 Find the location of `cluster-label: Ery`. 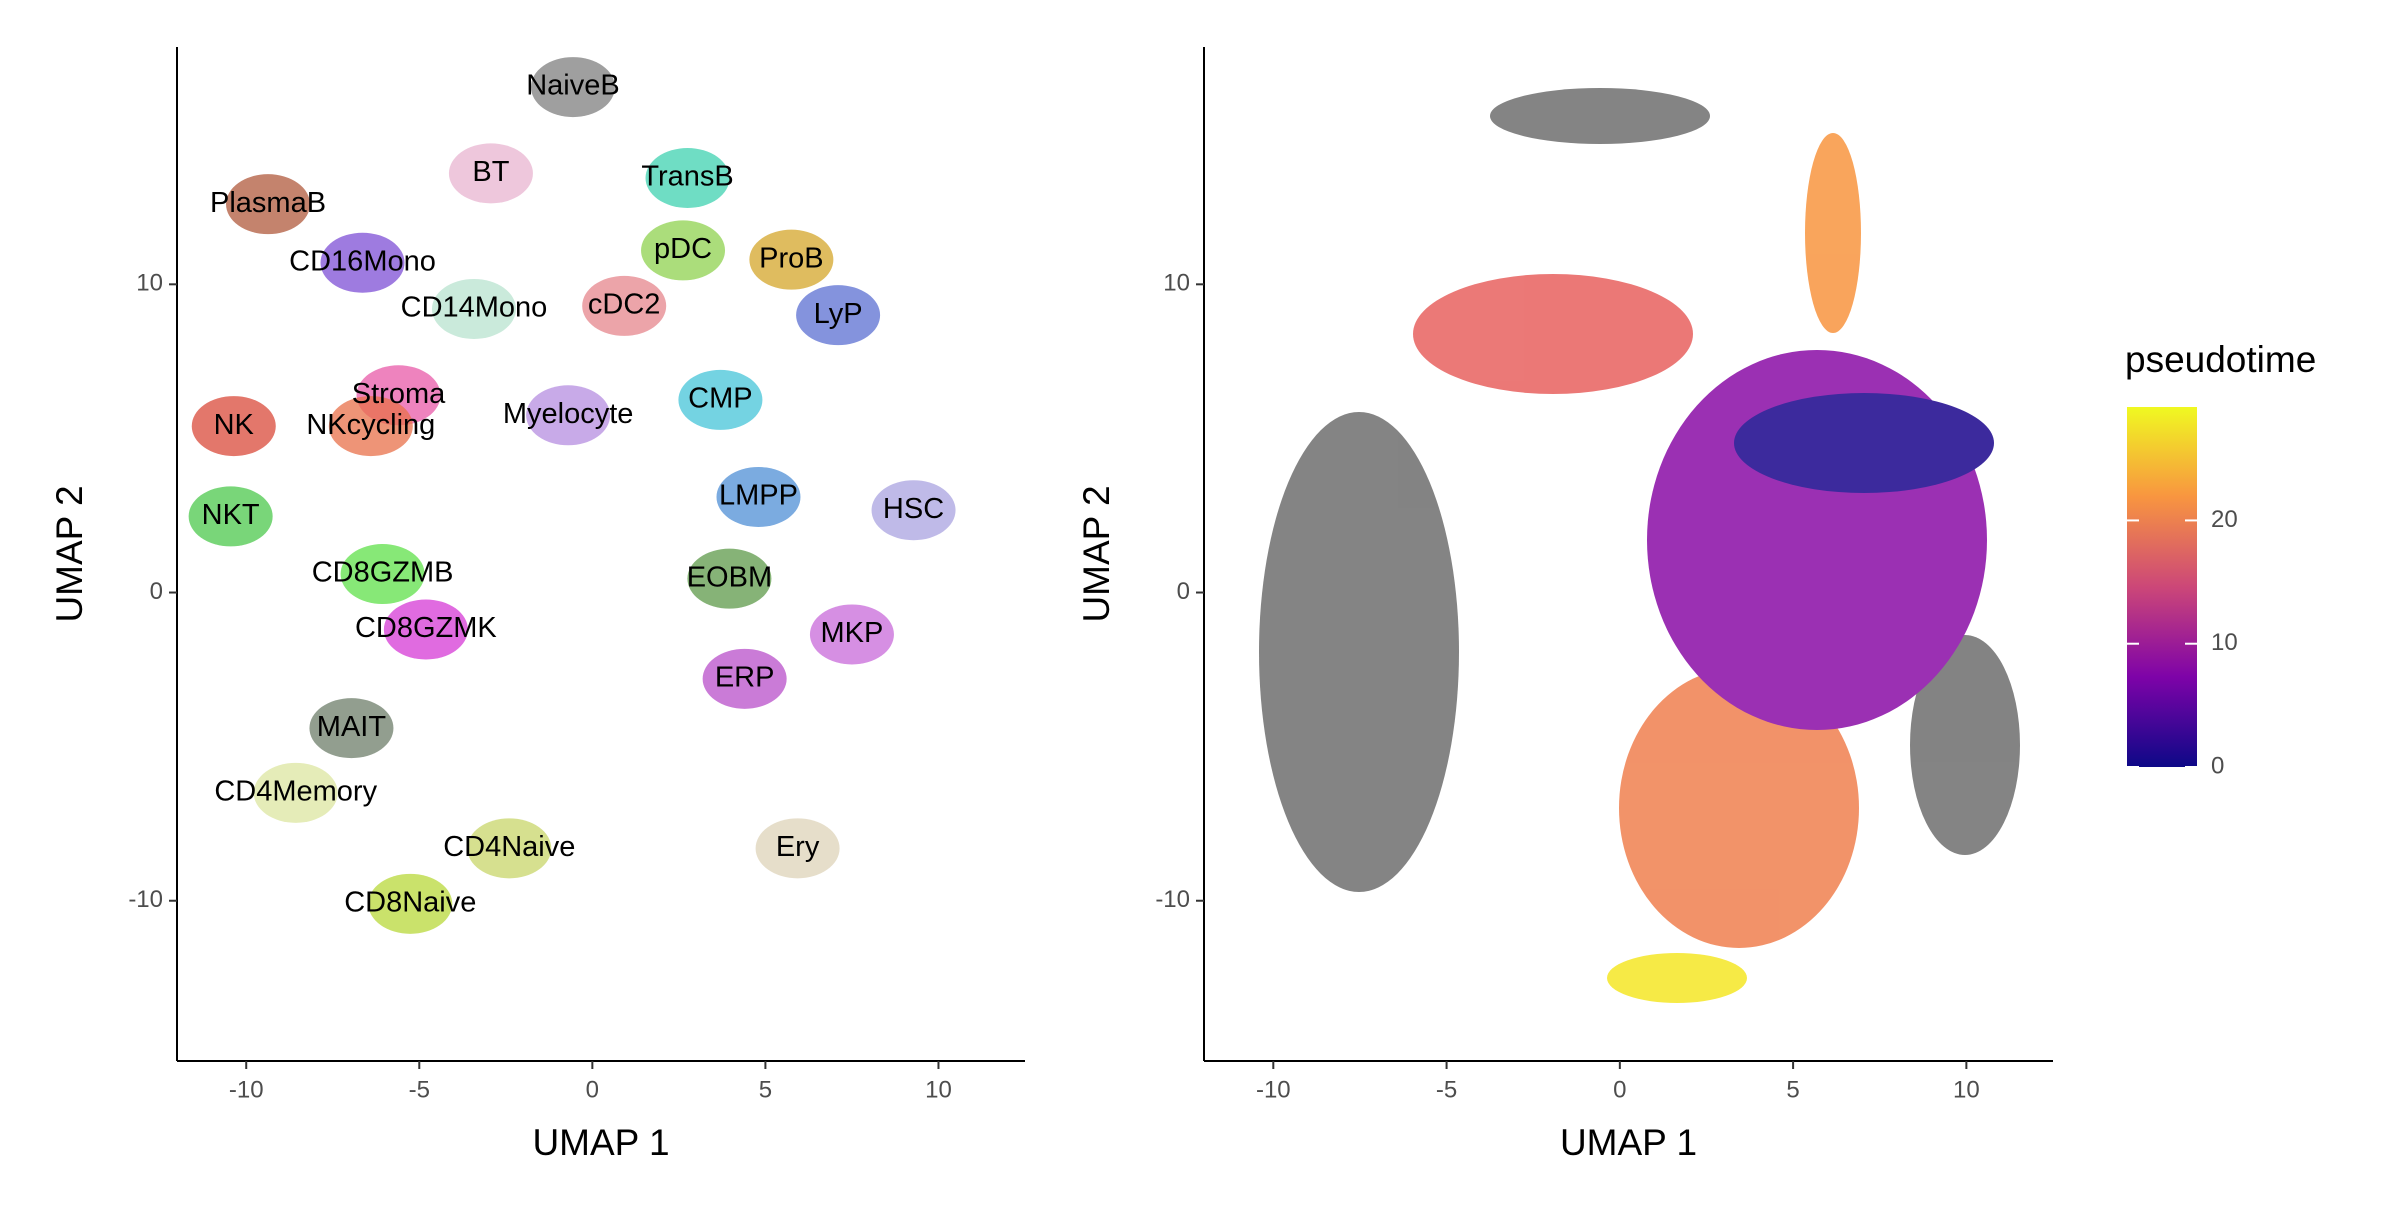

cluster-label: Ery is located at coordinates (798, 847).